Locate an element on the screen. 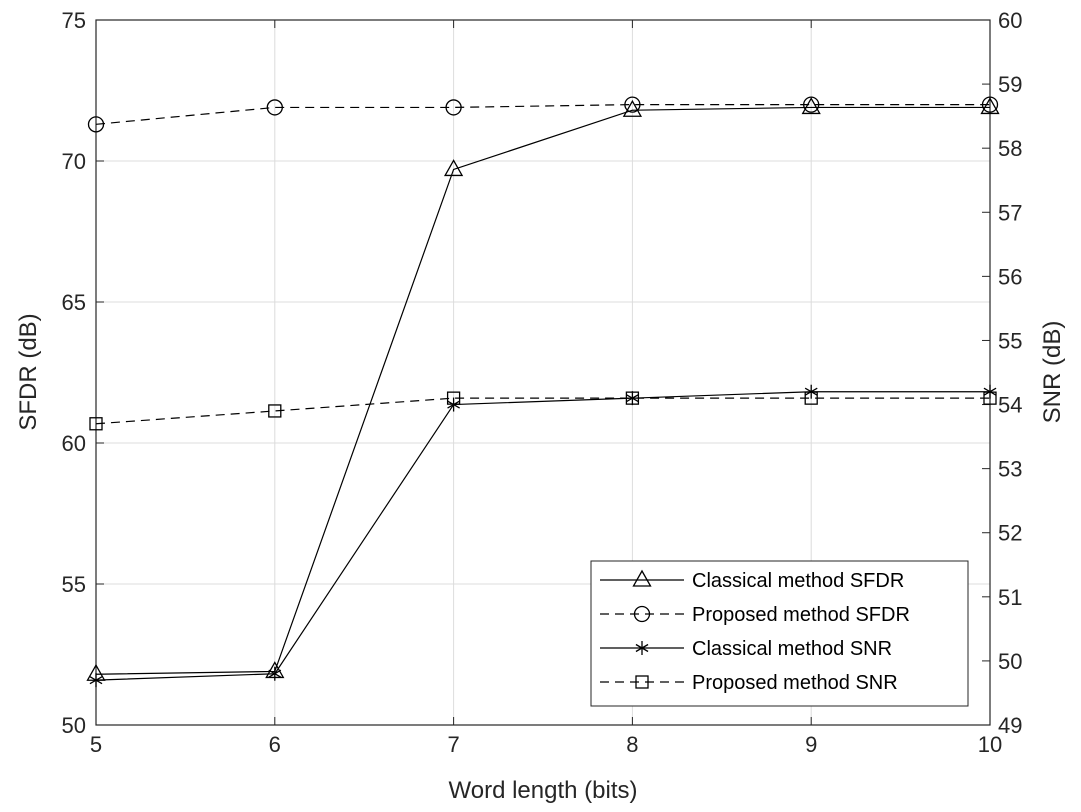 The image size is (1081, 812). y-tick-label-left: 50 is located at coordinates (74, 725).